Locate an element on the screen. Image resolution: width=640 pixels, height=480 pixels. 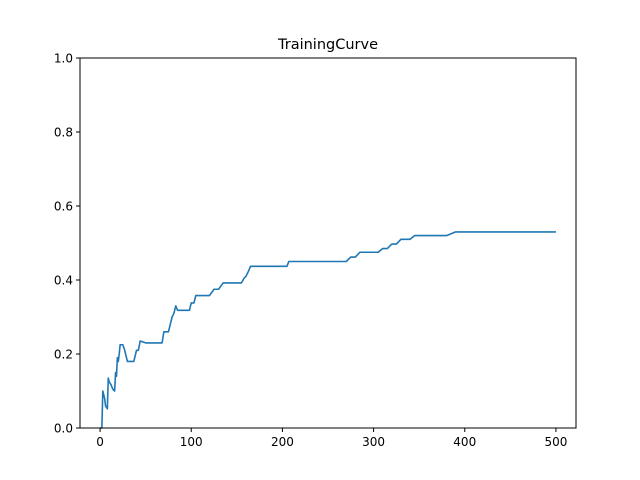
x-tick-label: 0 is located at coordinates (100, 442).